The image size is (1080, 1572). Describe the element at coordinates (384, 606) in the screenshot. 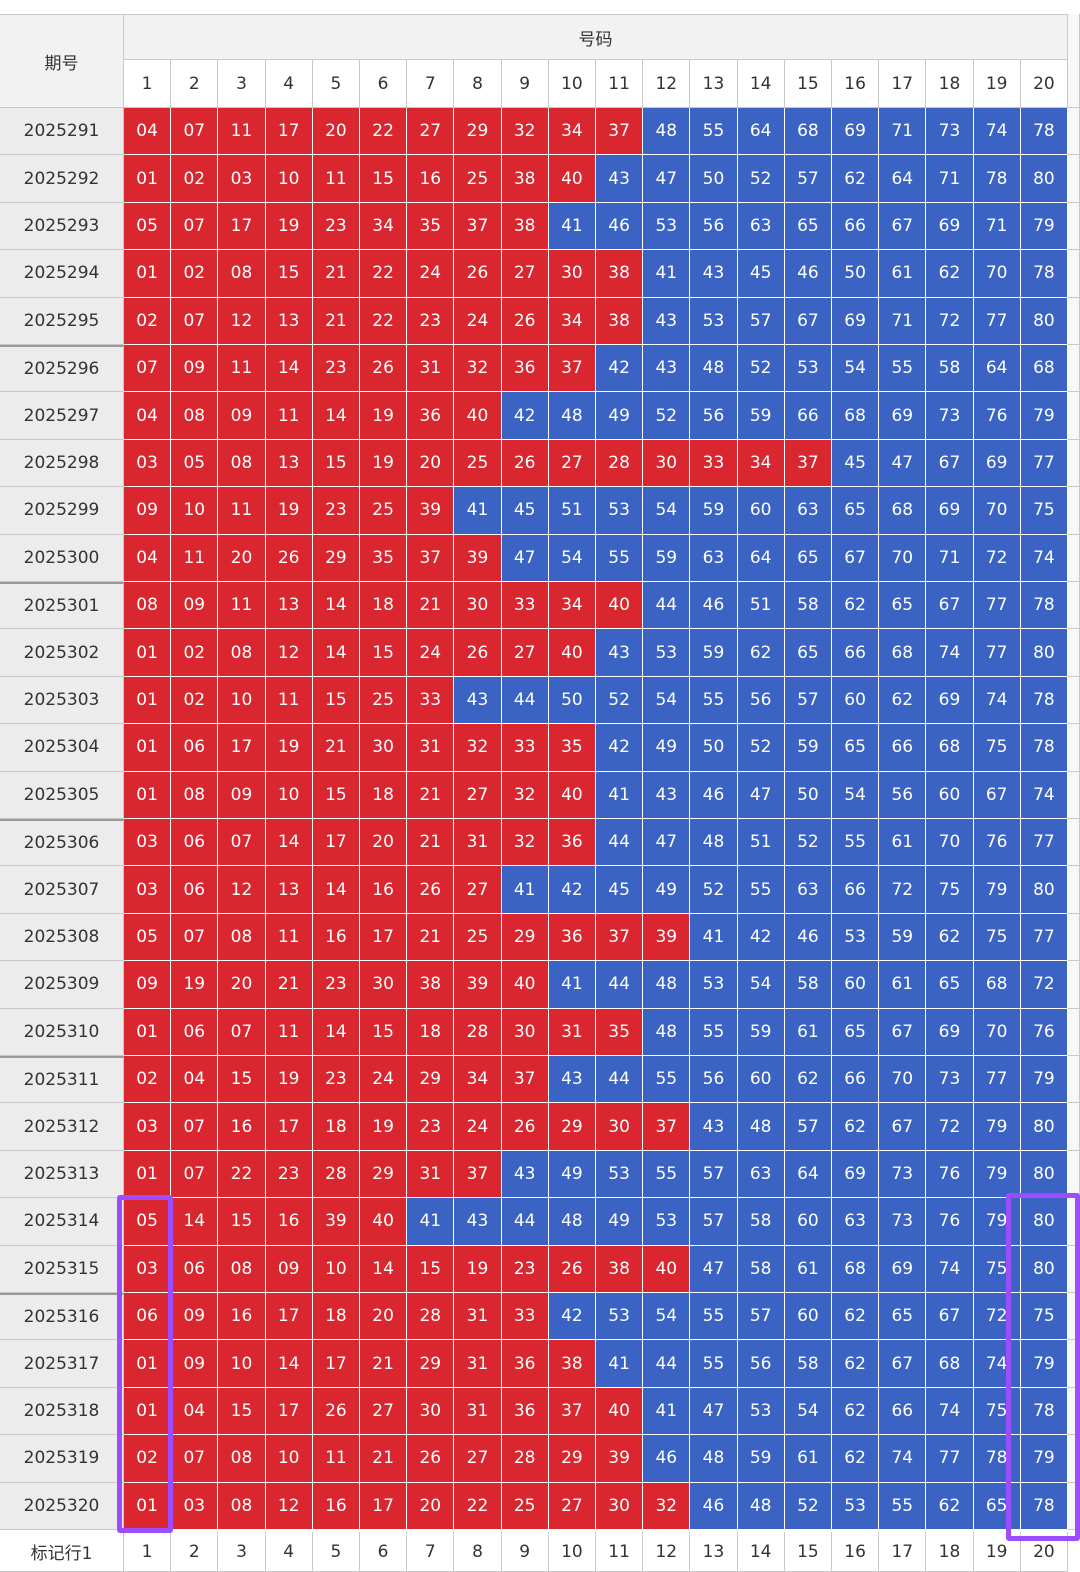

I see `number-cell: 18` at that location.